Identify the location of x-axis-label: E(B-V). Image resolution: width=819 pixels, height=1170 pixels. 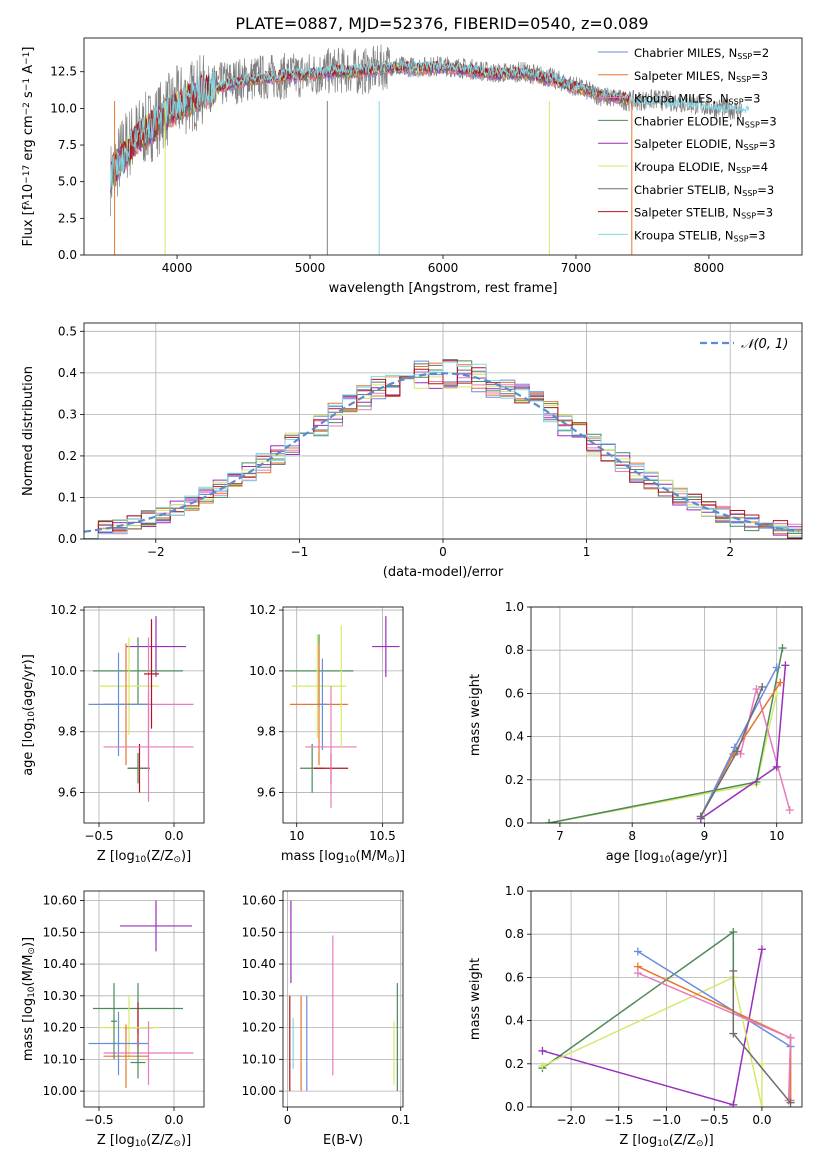
(343, 1140).